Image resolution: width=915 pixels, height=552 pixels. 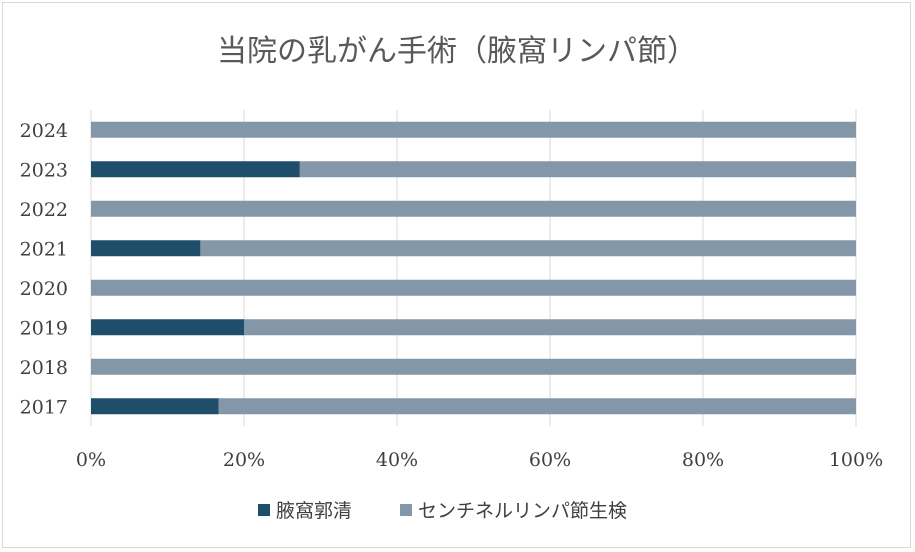 What do you see at coordinates (457, 51) in the screenshot?
I see `chart-title: 当院の乳がん手術（腋窩リンパ節）` at bounding box center [457, 51].